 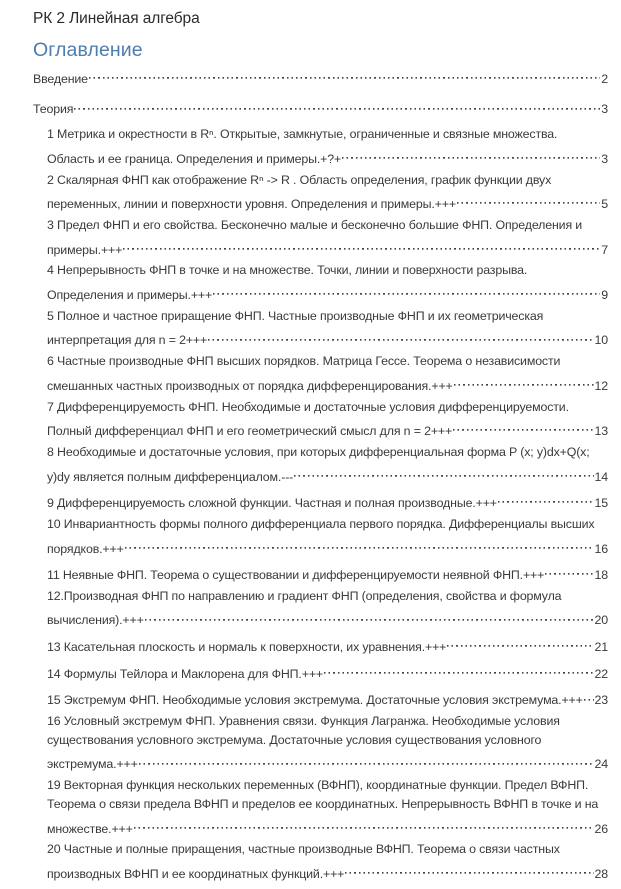 What do you see at coordinates (601, 431) in the screenshot?
I see `toc-page-number: 13` at bounding box center [601, 431].